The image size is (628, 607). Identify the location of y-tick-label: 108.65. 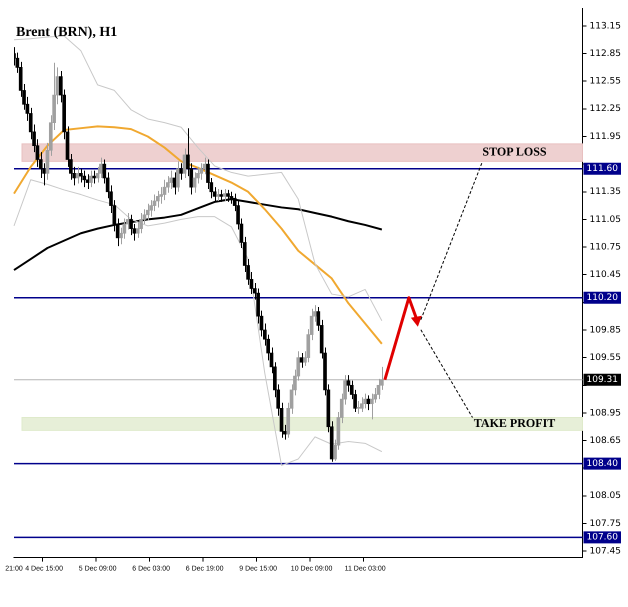
(606, 441).